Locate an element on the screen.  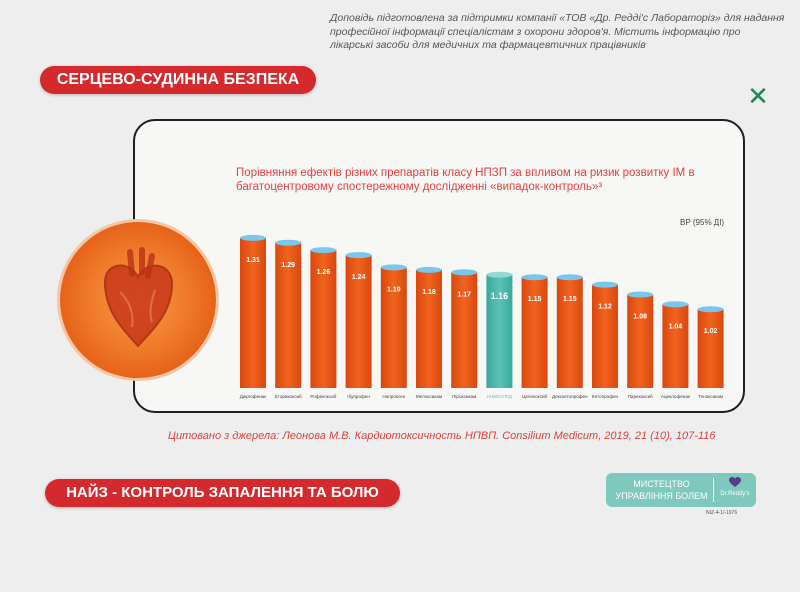
heart-logo-icon is located at coordinates (735, 482).